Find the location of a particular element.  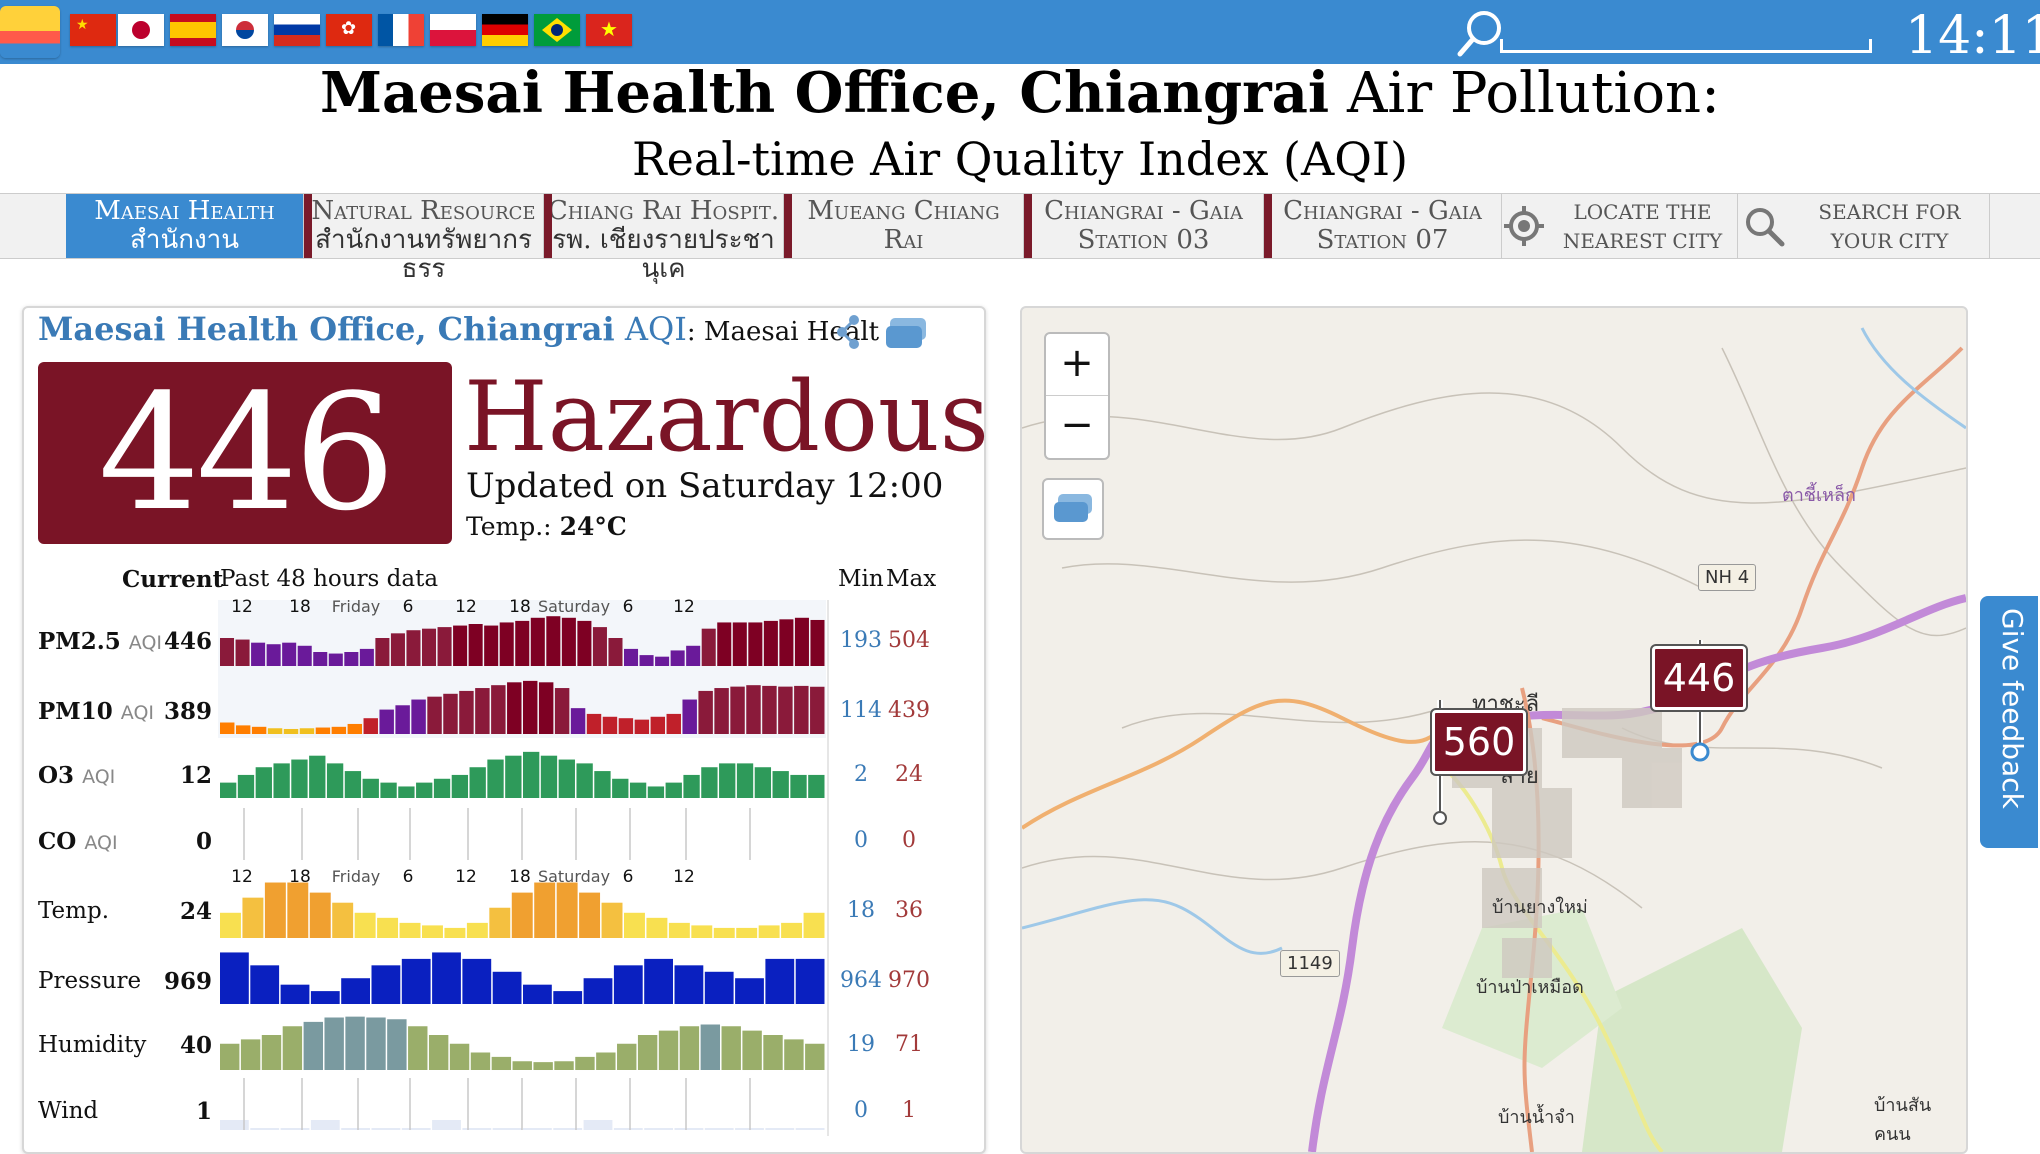

chart-area-o3 is located at coordinates (522, 771).